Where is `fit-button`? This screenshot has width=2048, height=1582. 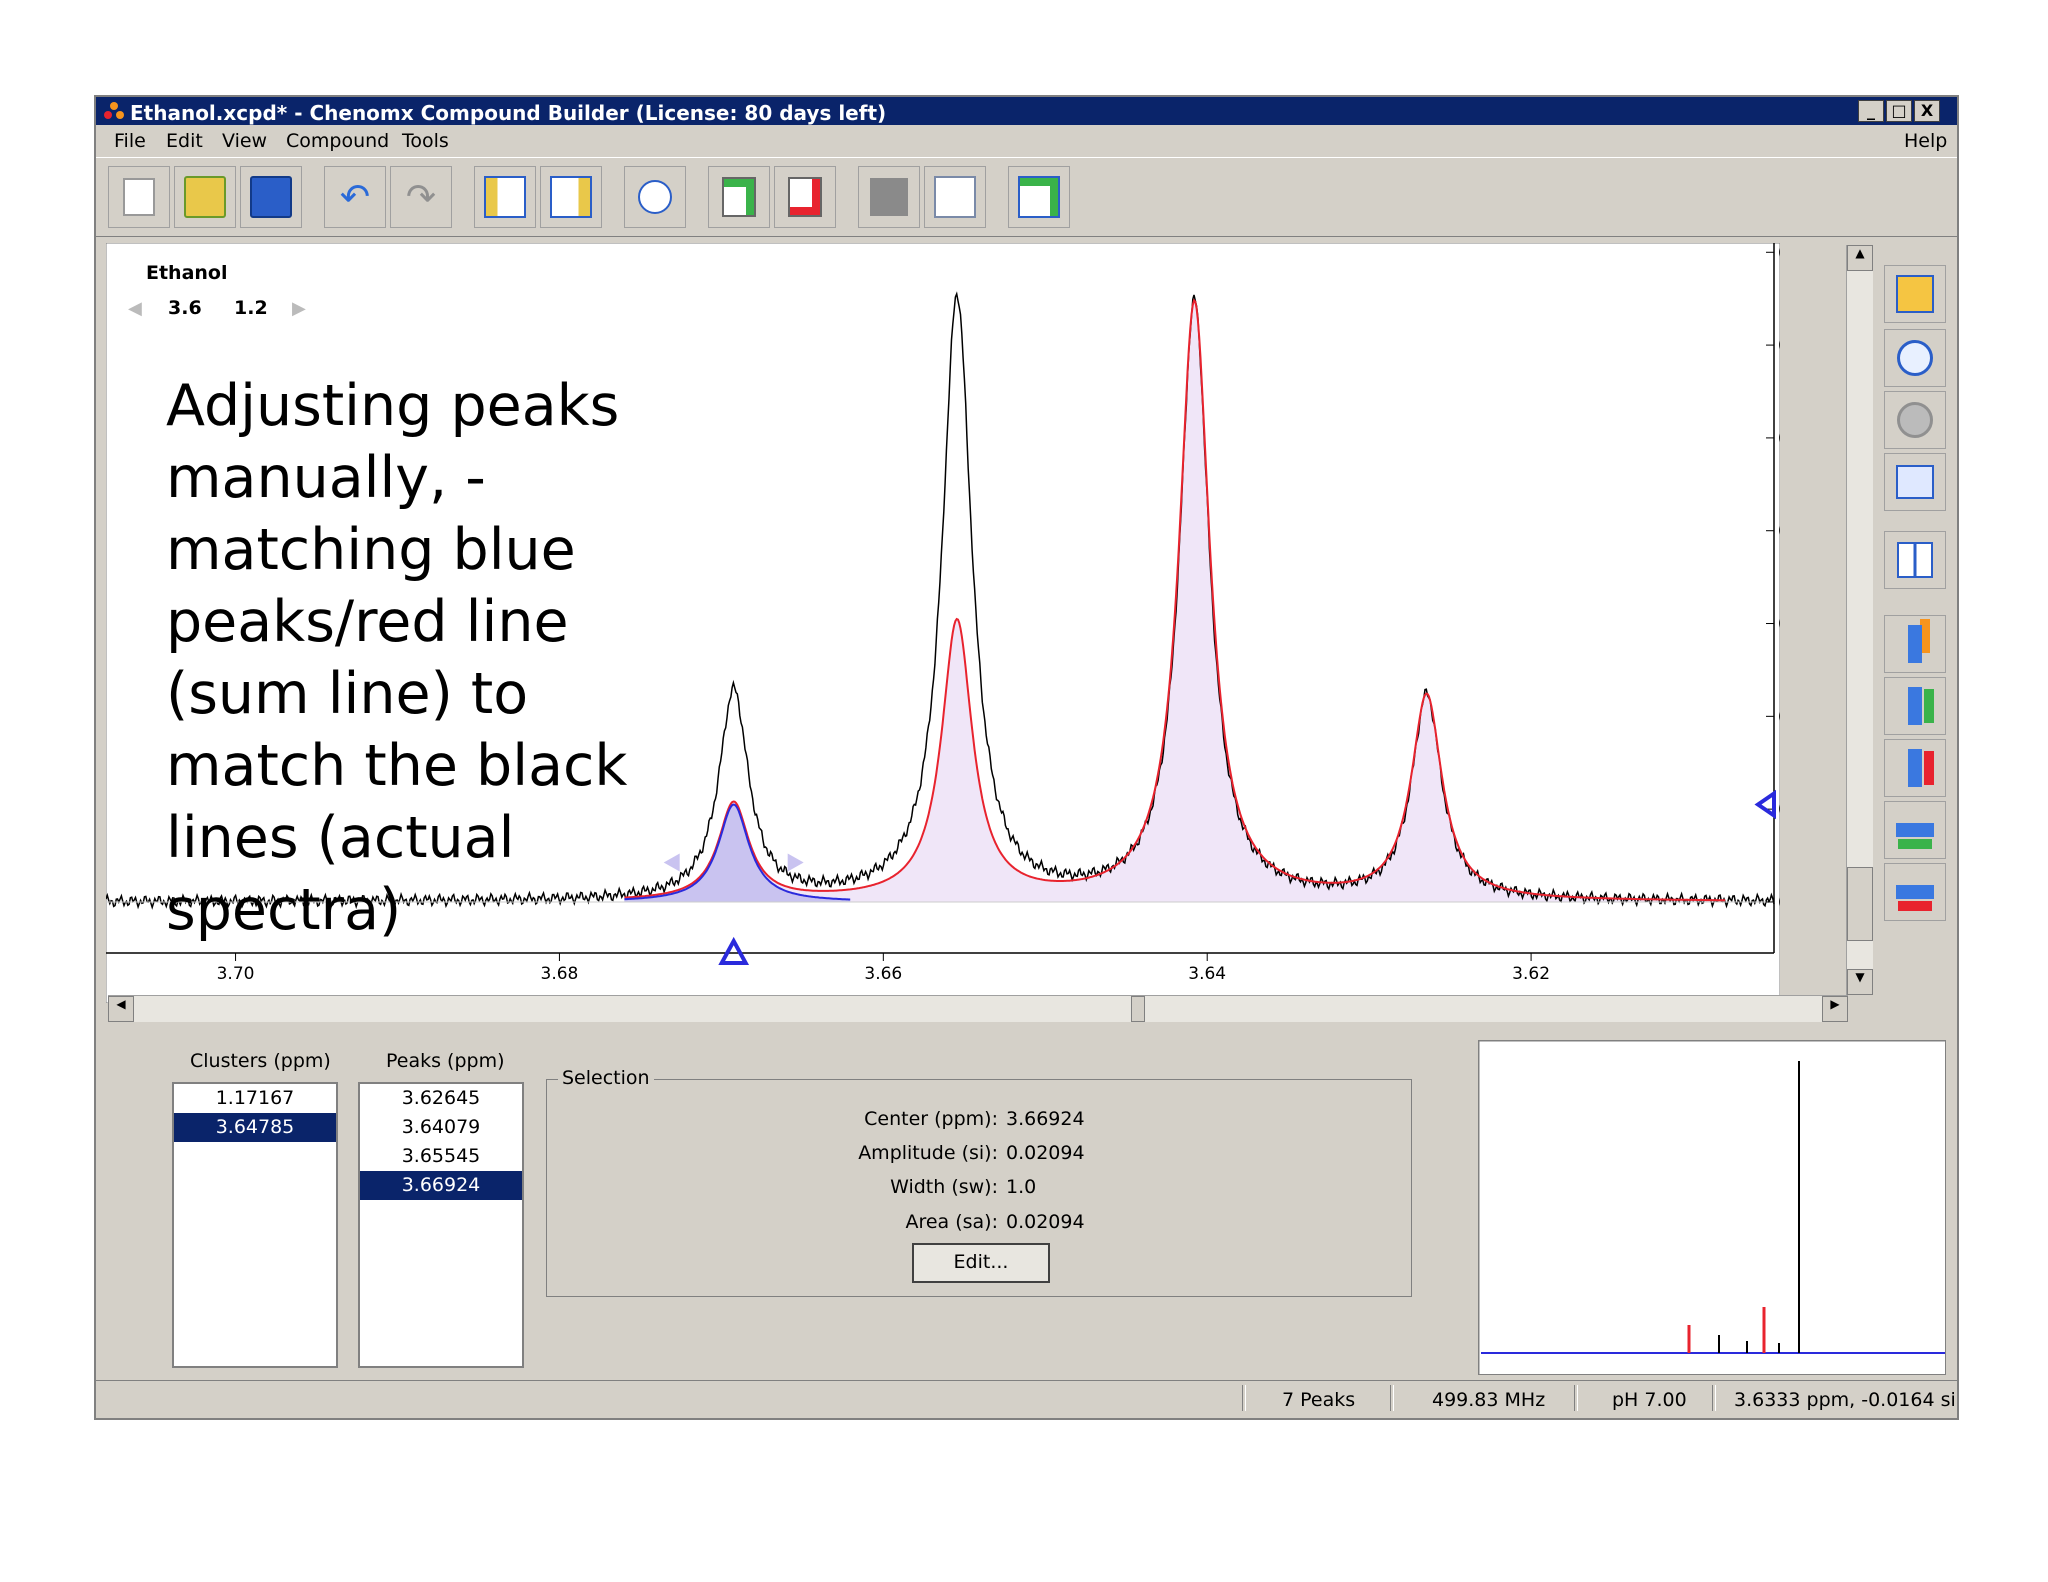
fit-button is located at coordinates (955, 197).